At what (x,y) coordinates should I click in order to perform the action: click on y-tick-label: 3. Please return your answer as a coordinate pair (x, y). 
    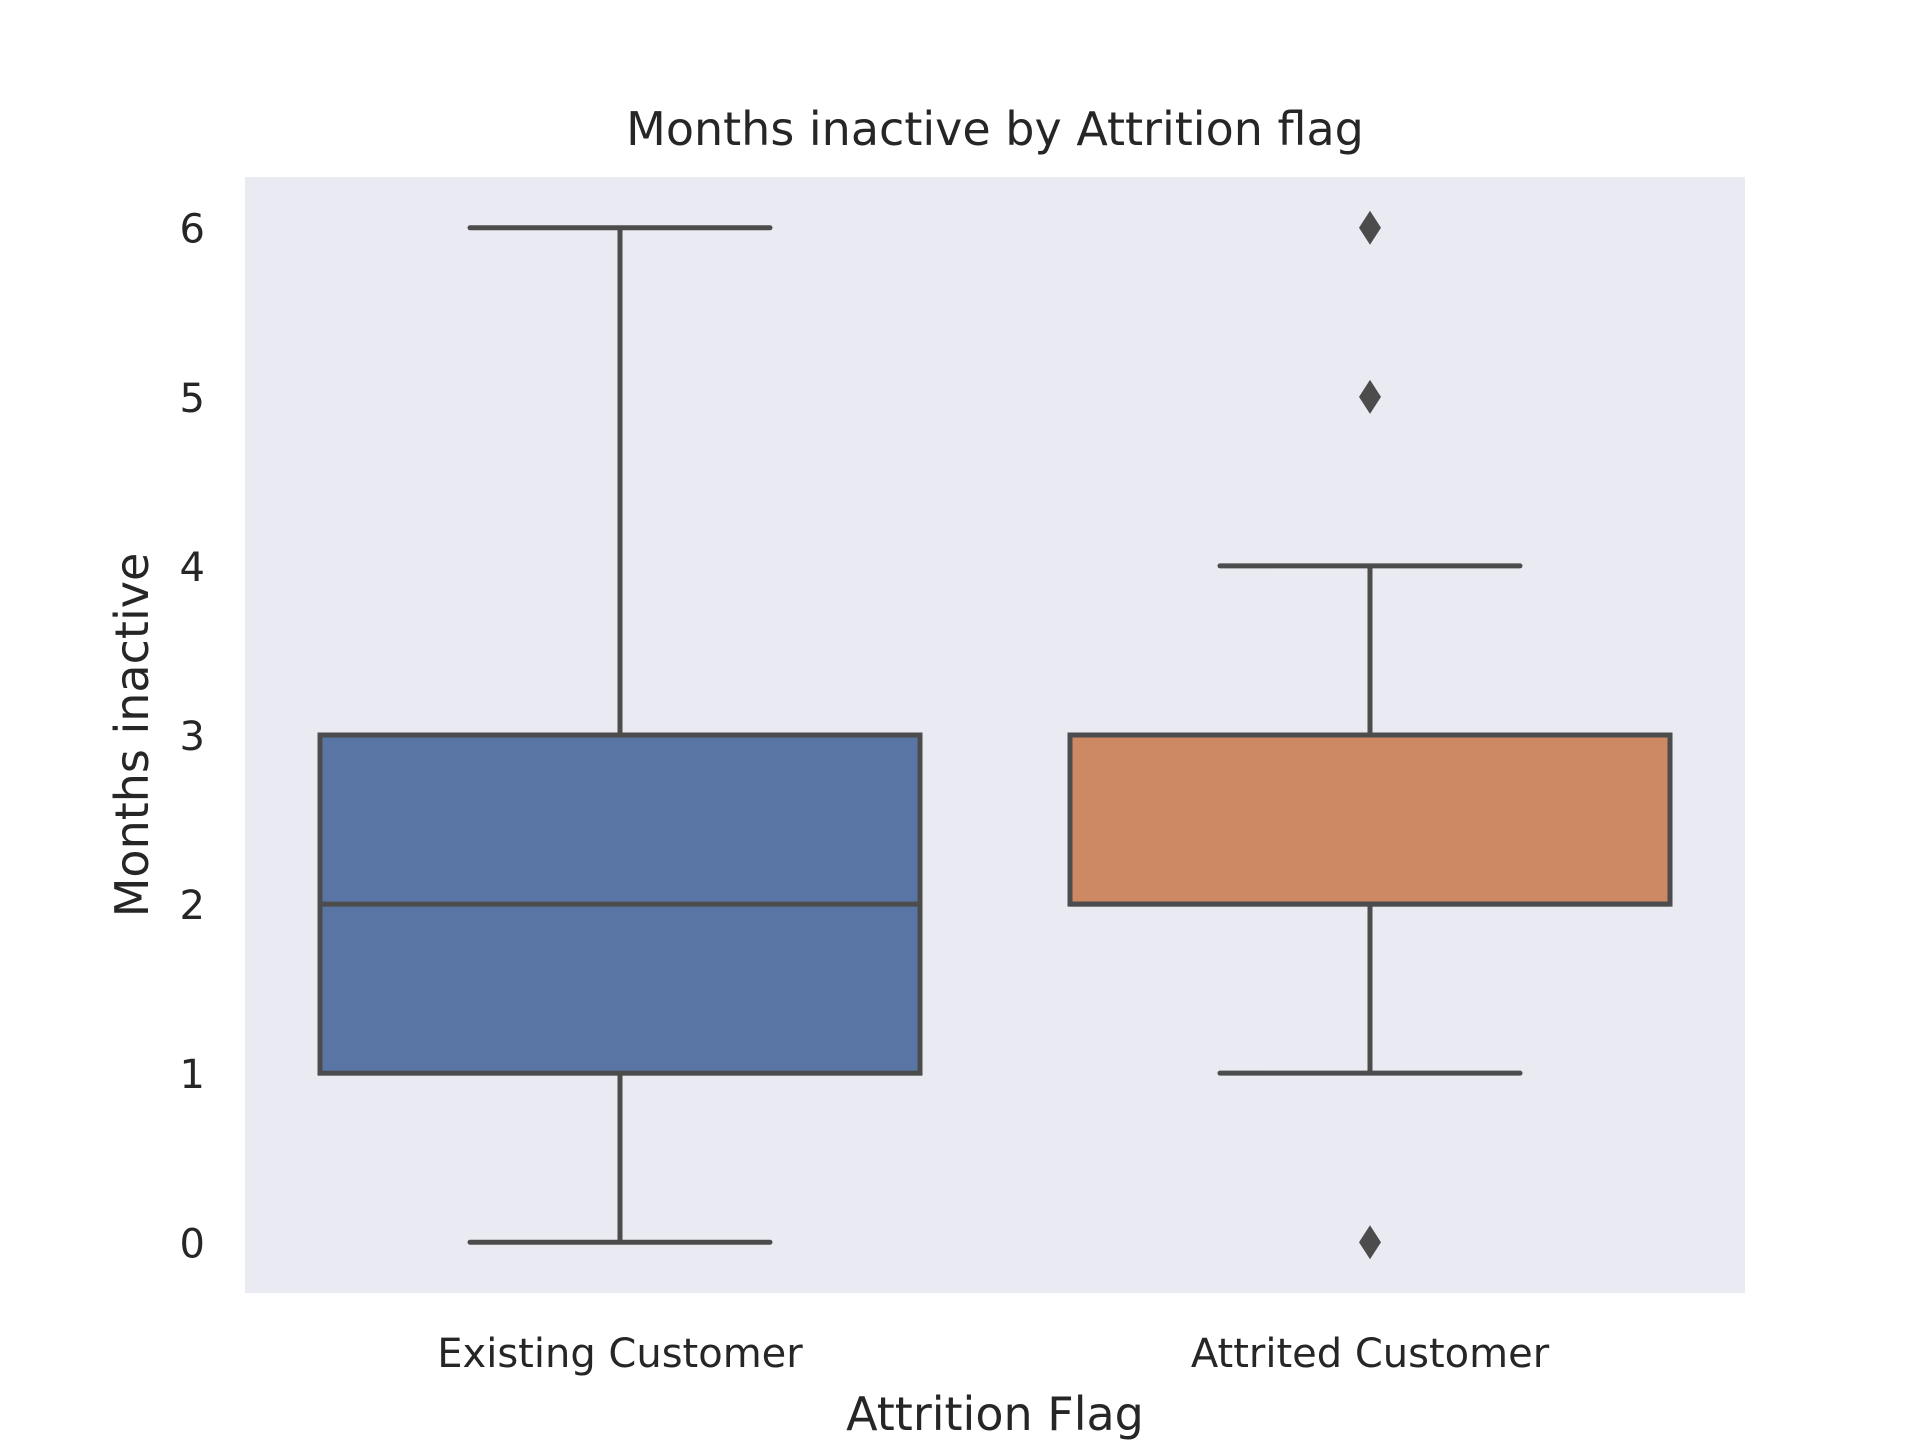
    Looking at the image, I should click on (192, 737).